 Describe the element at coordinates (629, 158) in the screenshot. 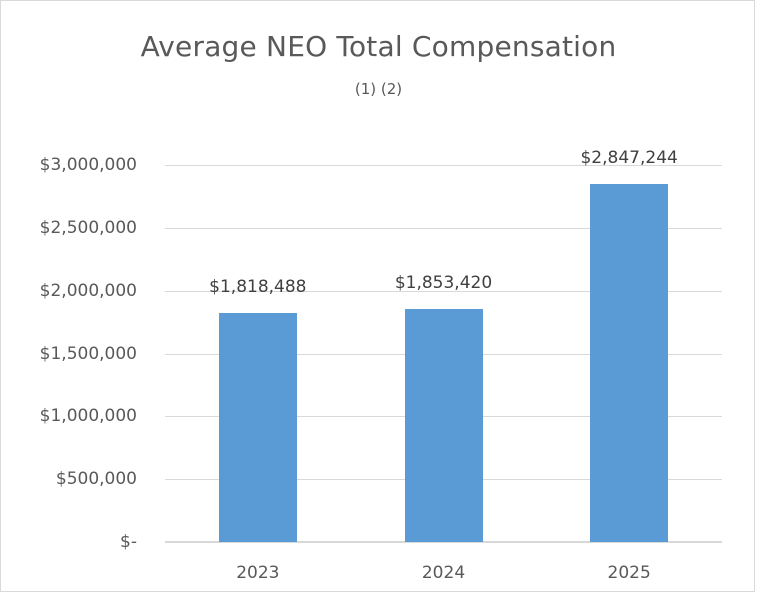

I see `data-label: $2,847,244` at that location.